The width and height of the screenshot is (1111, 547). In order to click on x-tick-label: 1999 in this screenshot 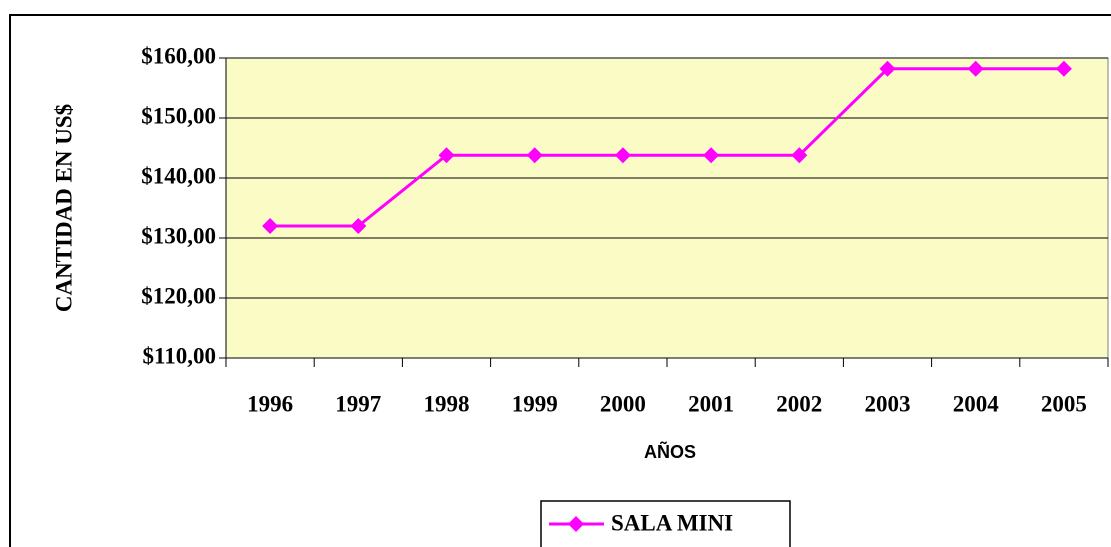, I will do `click(535, 403)`.